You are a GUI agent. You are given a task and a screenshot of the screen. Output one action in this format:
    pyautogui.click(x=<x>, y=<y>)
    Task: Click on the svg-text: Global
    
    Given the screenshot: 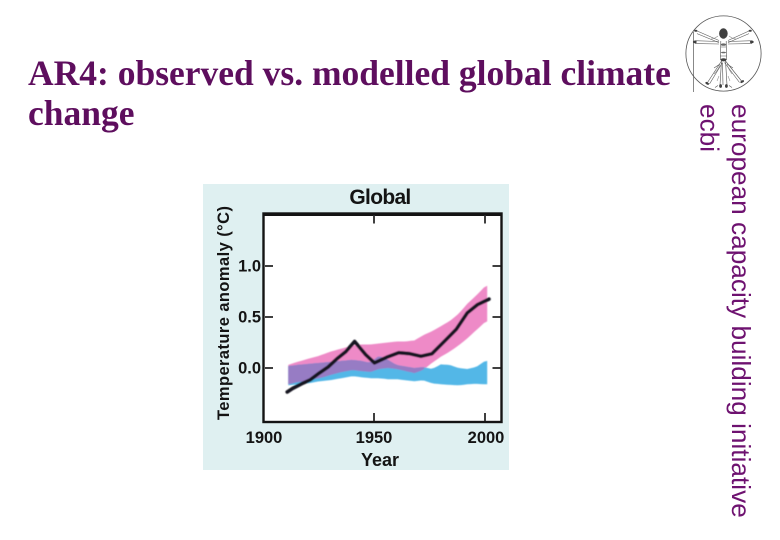 What is the action you would take?
    pyautogui.click(x=379, y=197)
    